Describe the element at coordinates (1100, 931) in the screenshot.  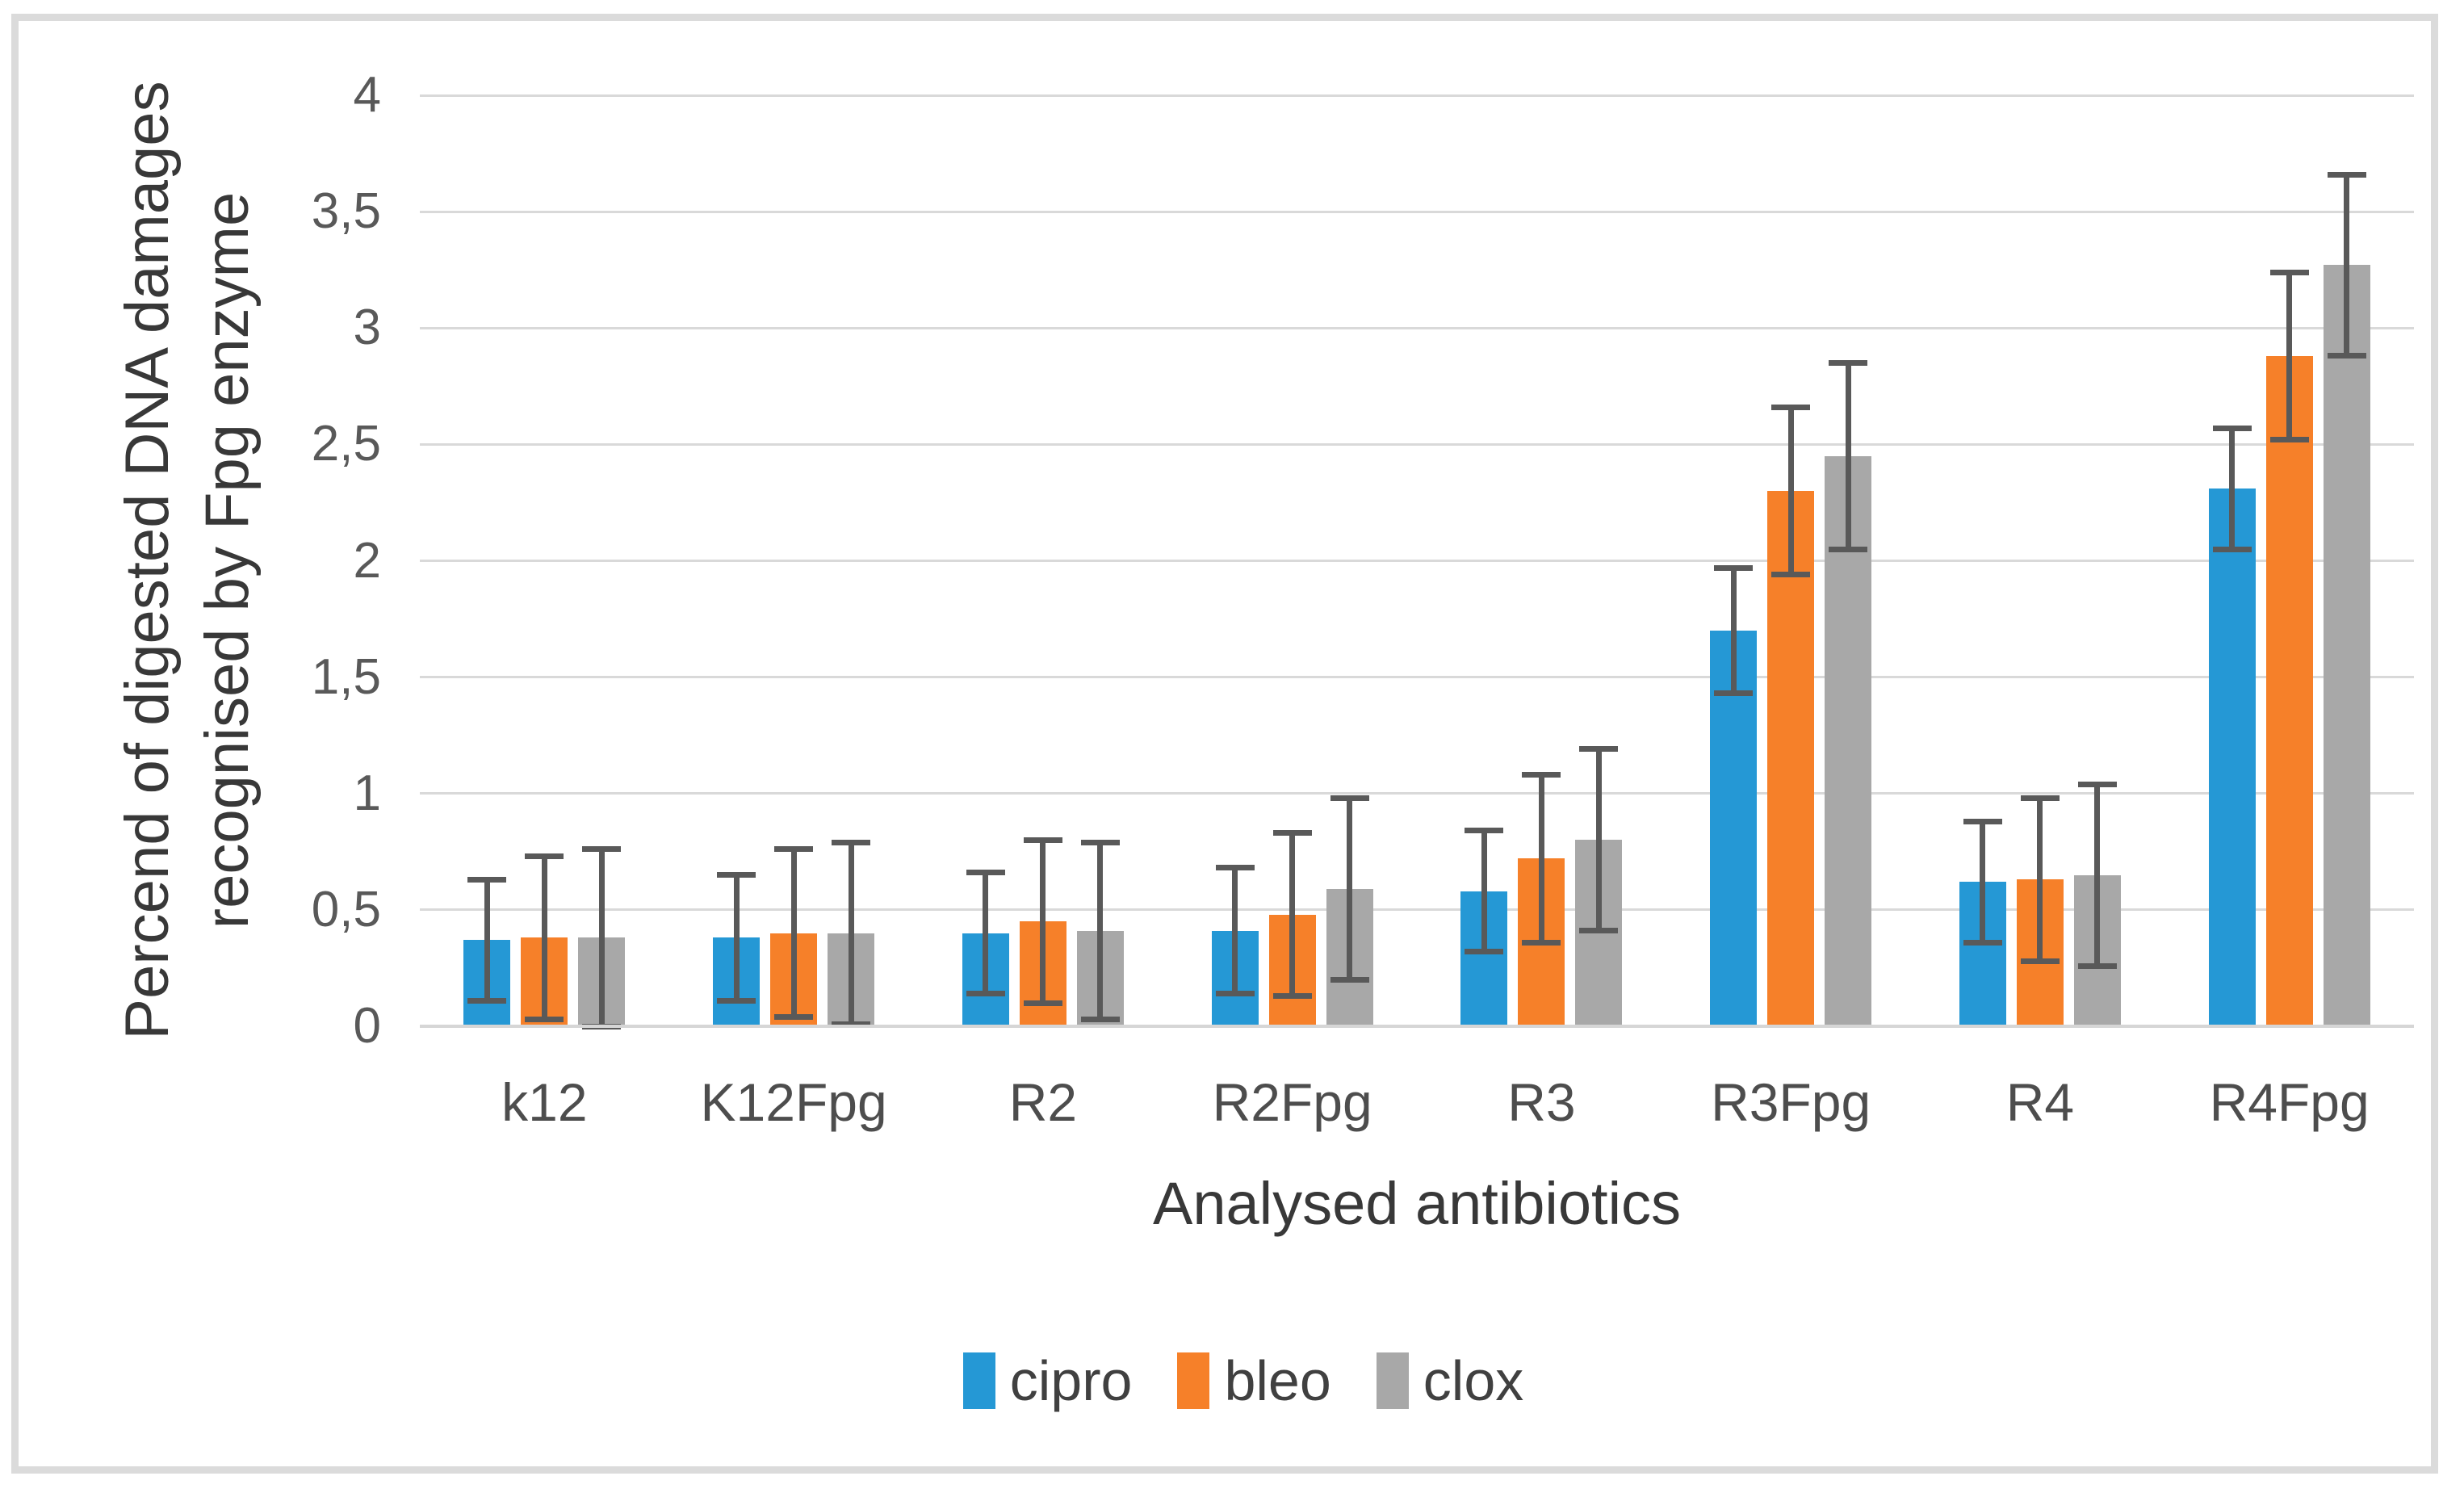
I see `error-bar-clox-R2` at that location.